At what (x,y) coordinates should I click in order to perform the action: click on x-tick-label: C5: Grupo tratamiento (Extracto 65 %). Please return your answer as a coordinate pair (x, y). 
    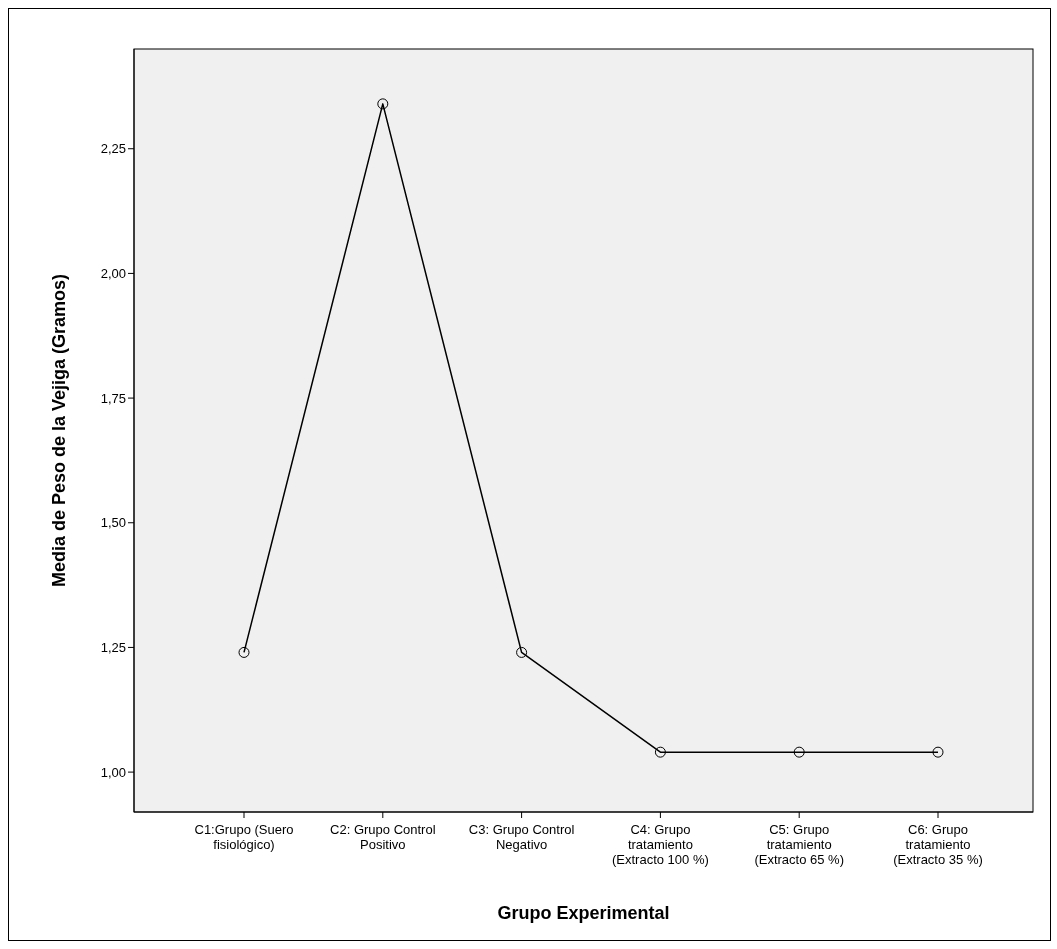
    Looking at the image, I should click on (799, 844).